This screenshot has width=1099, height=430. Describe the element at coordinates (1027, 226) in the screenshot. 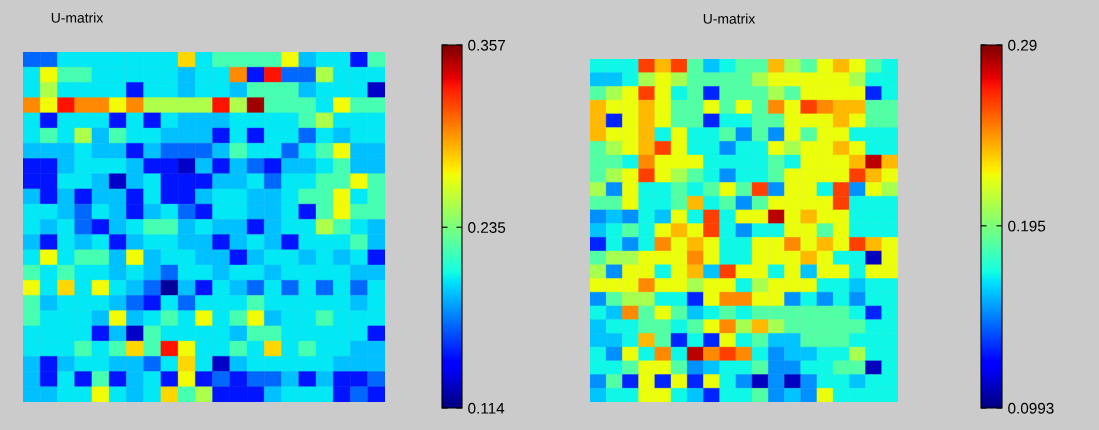

I see `color-bar-label: 0.195` at that location.